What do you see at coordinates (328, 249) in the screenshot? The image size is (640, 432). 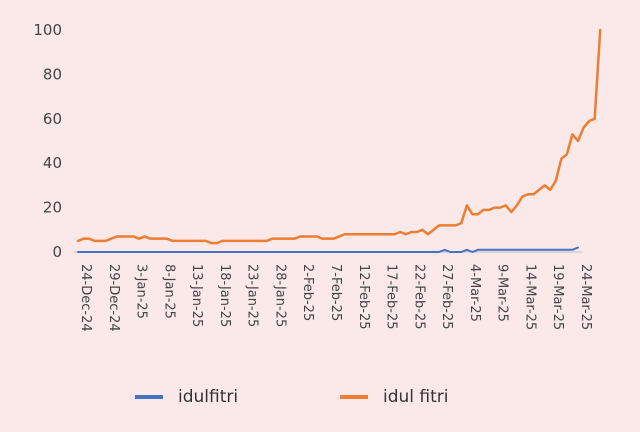 I see `series-line-idulfitri` at bounding box center [328, 249].